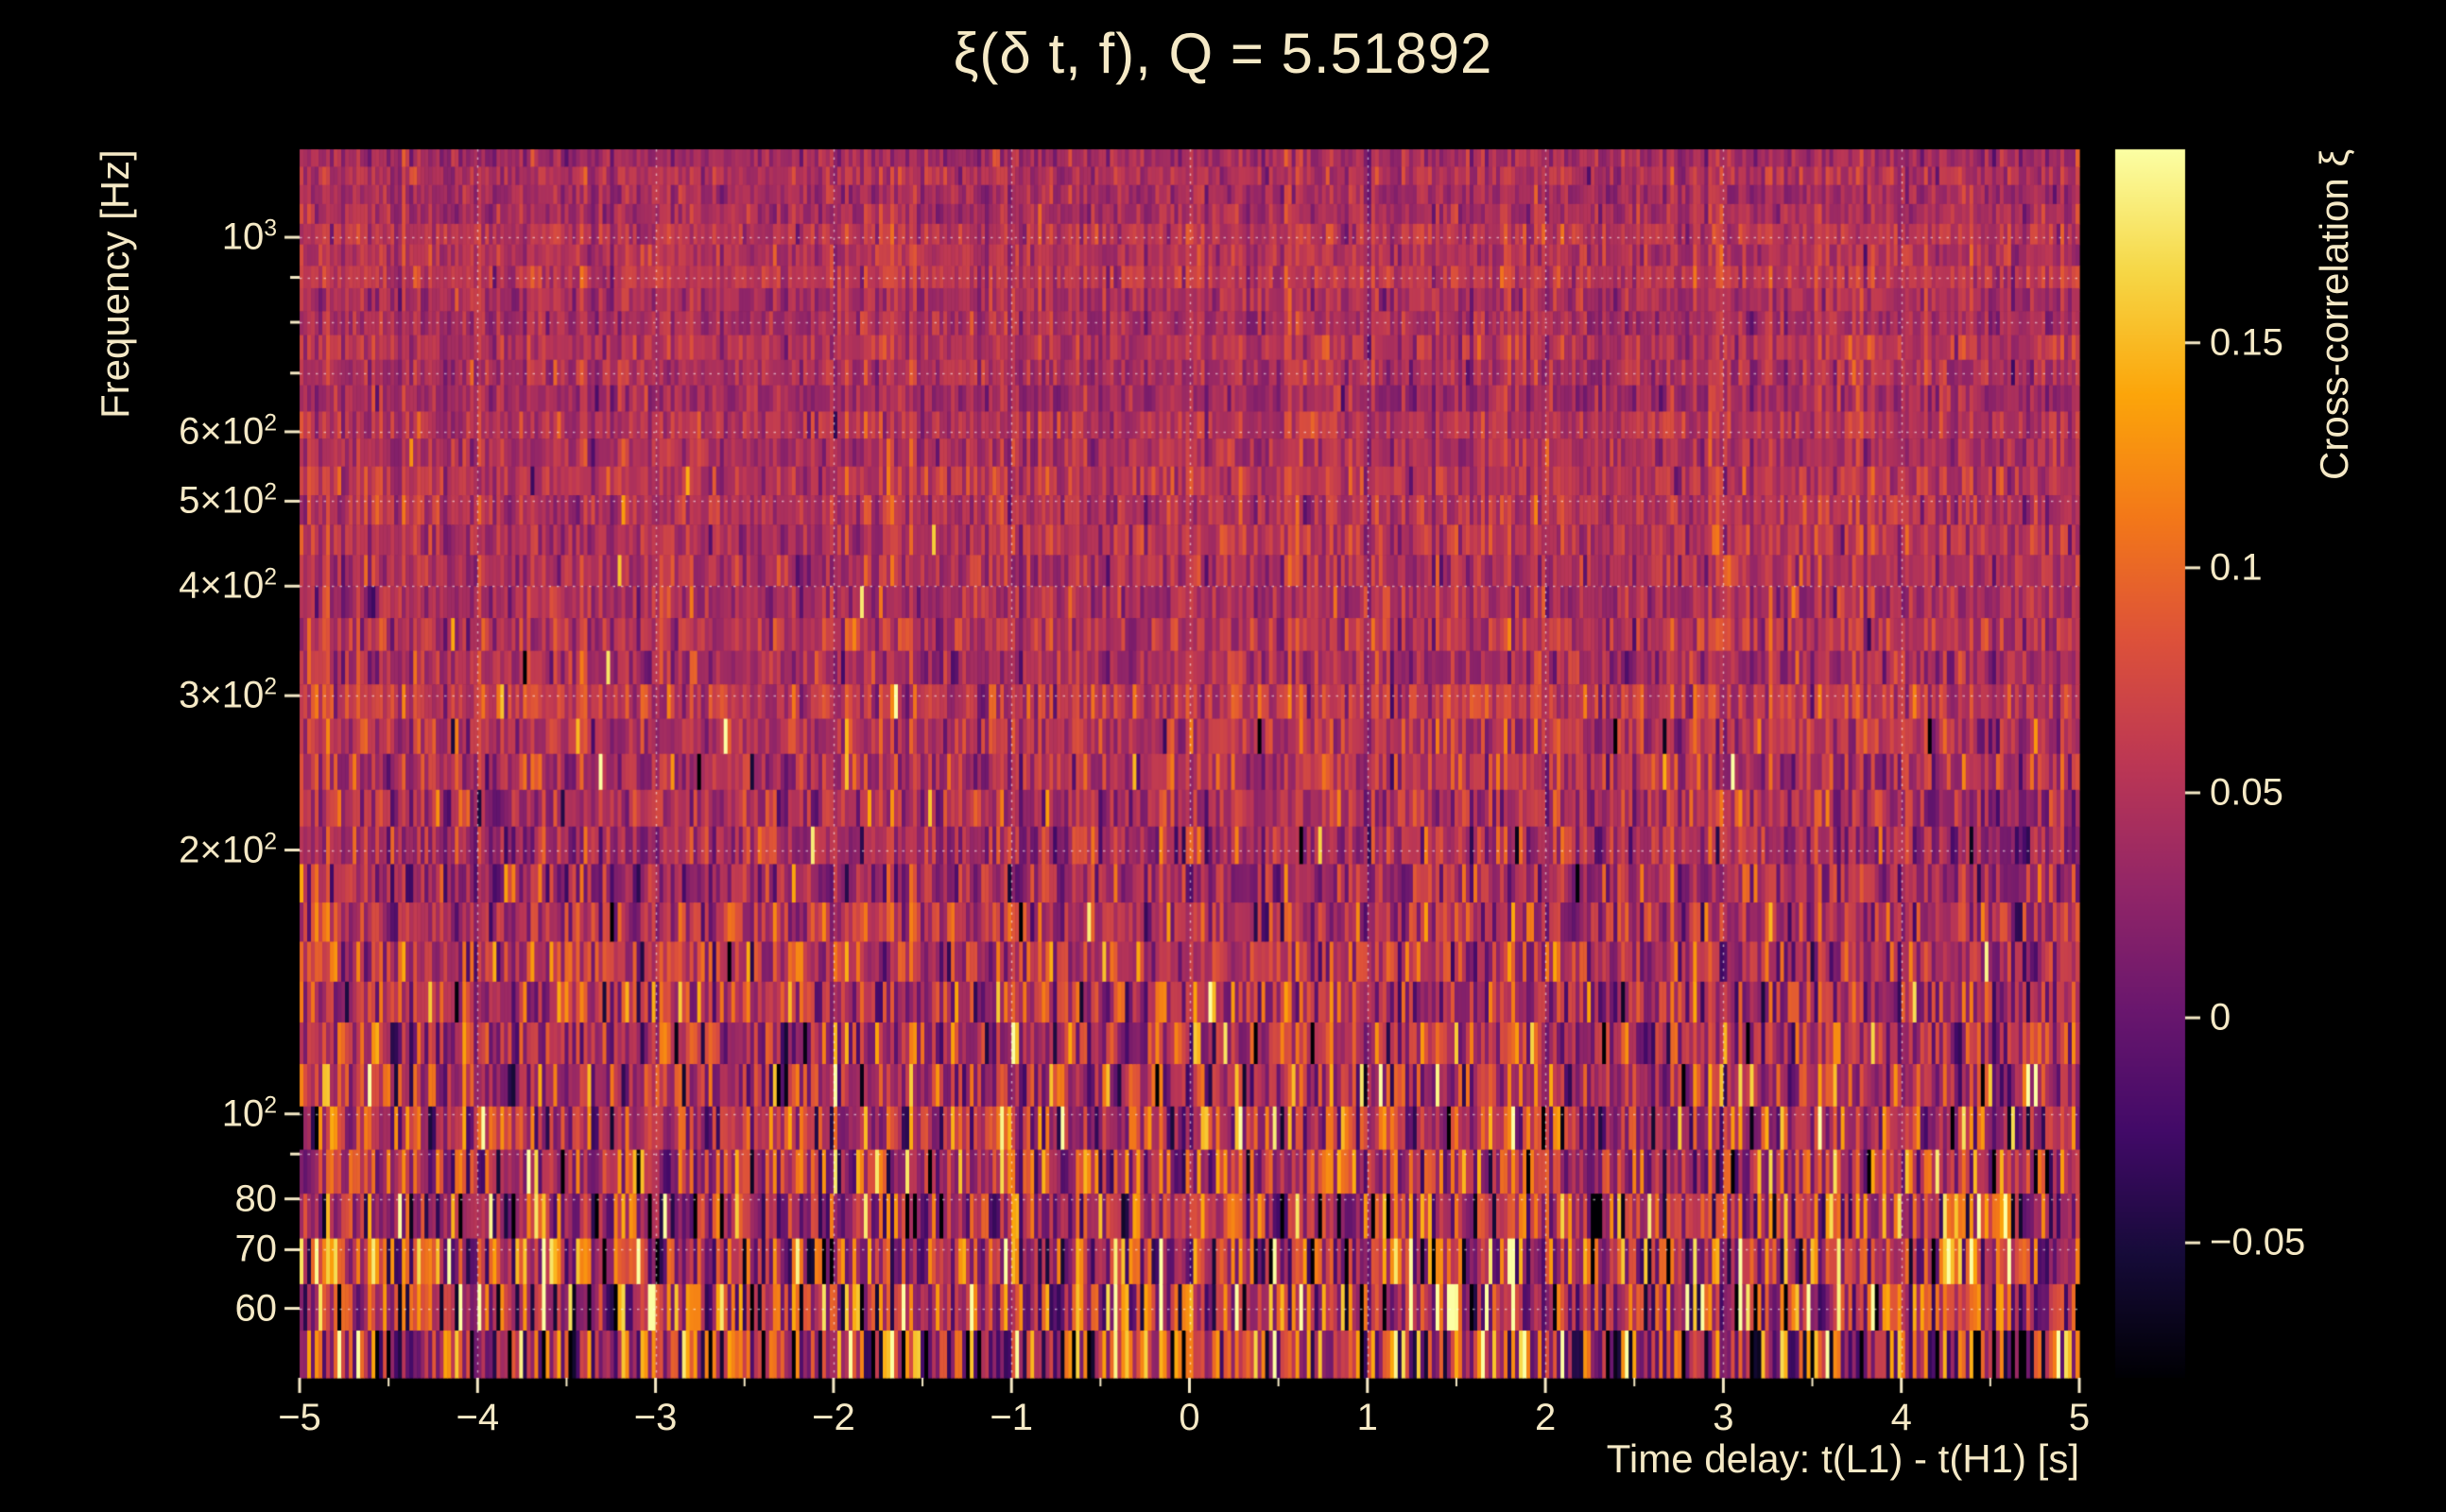  I want to click on x-tick-label: 5, so click(2079, 1417).